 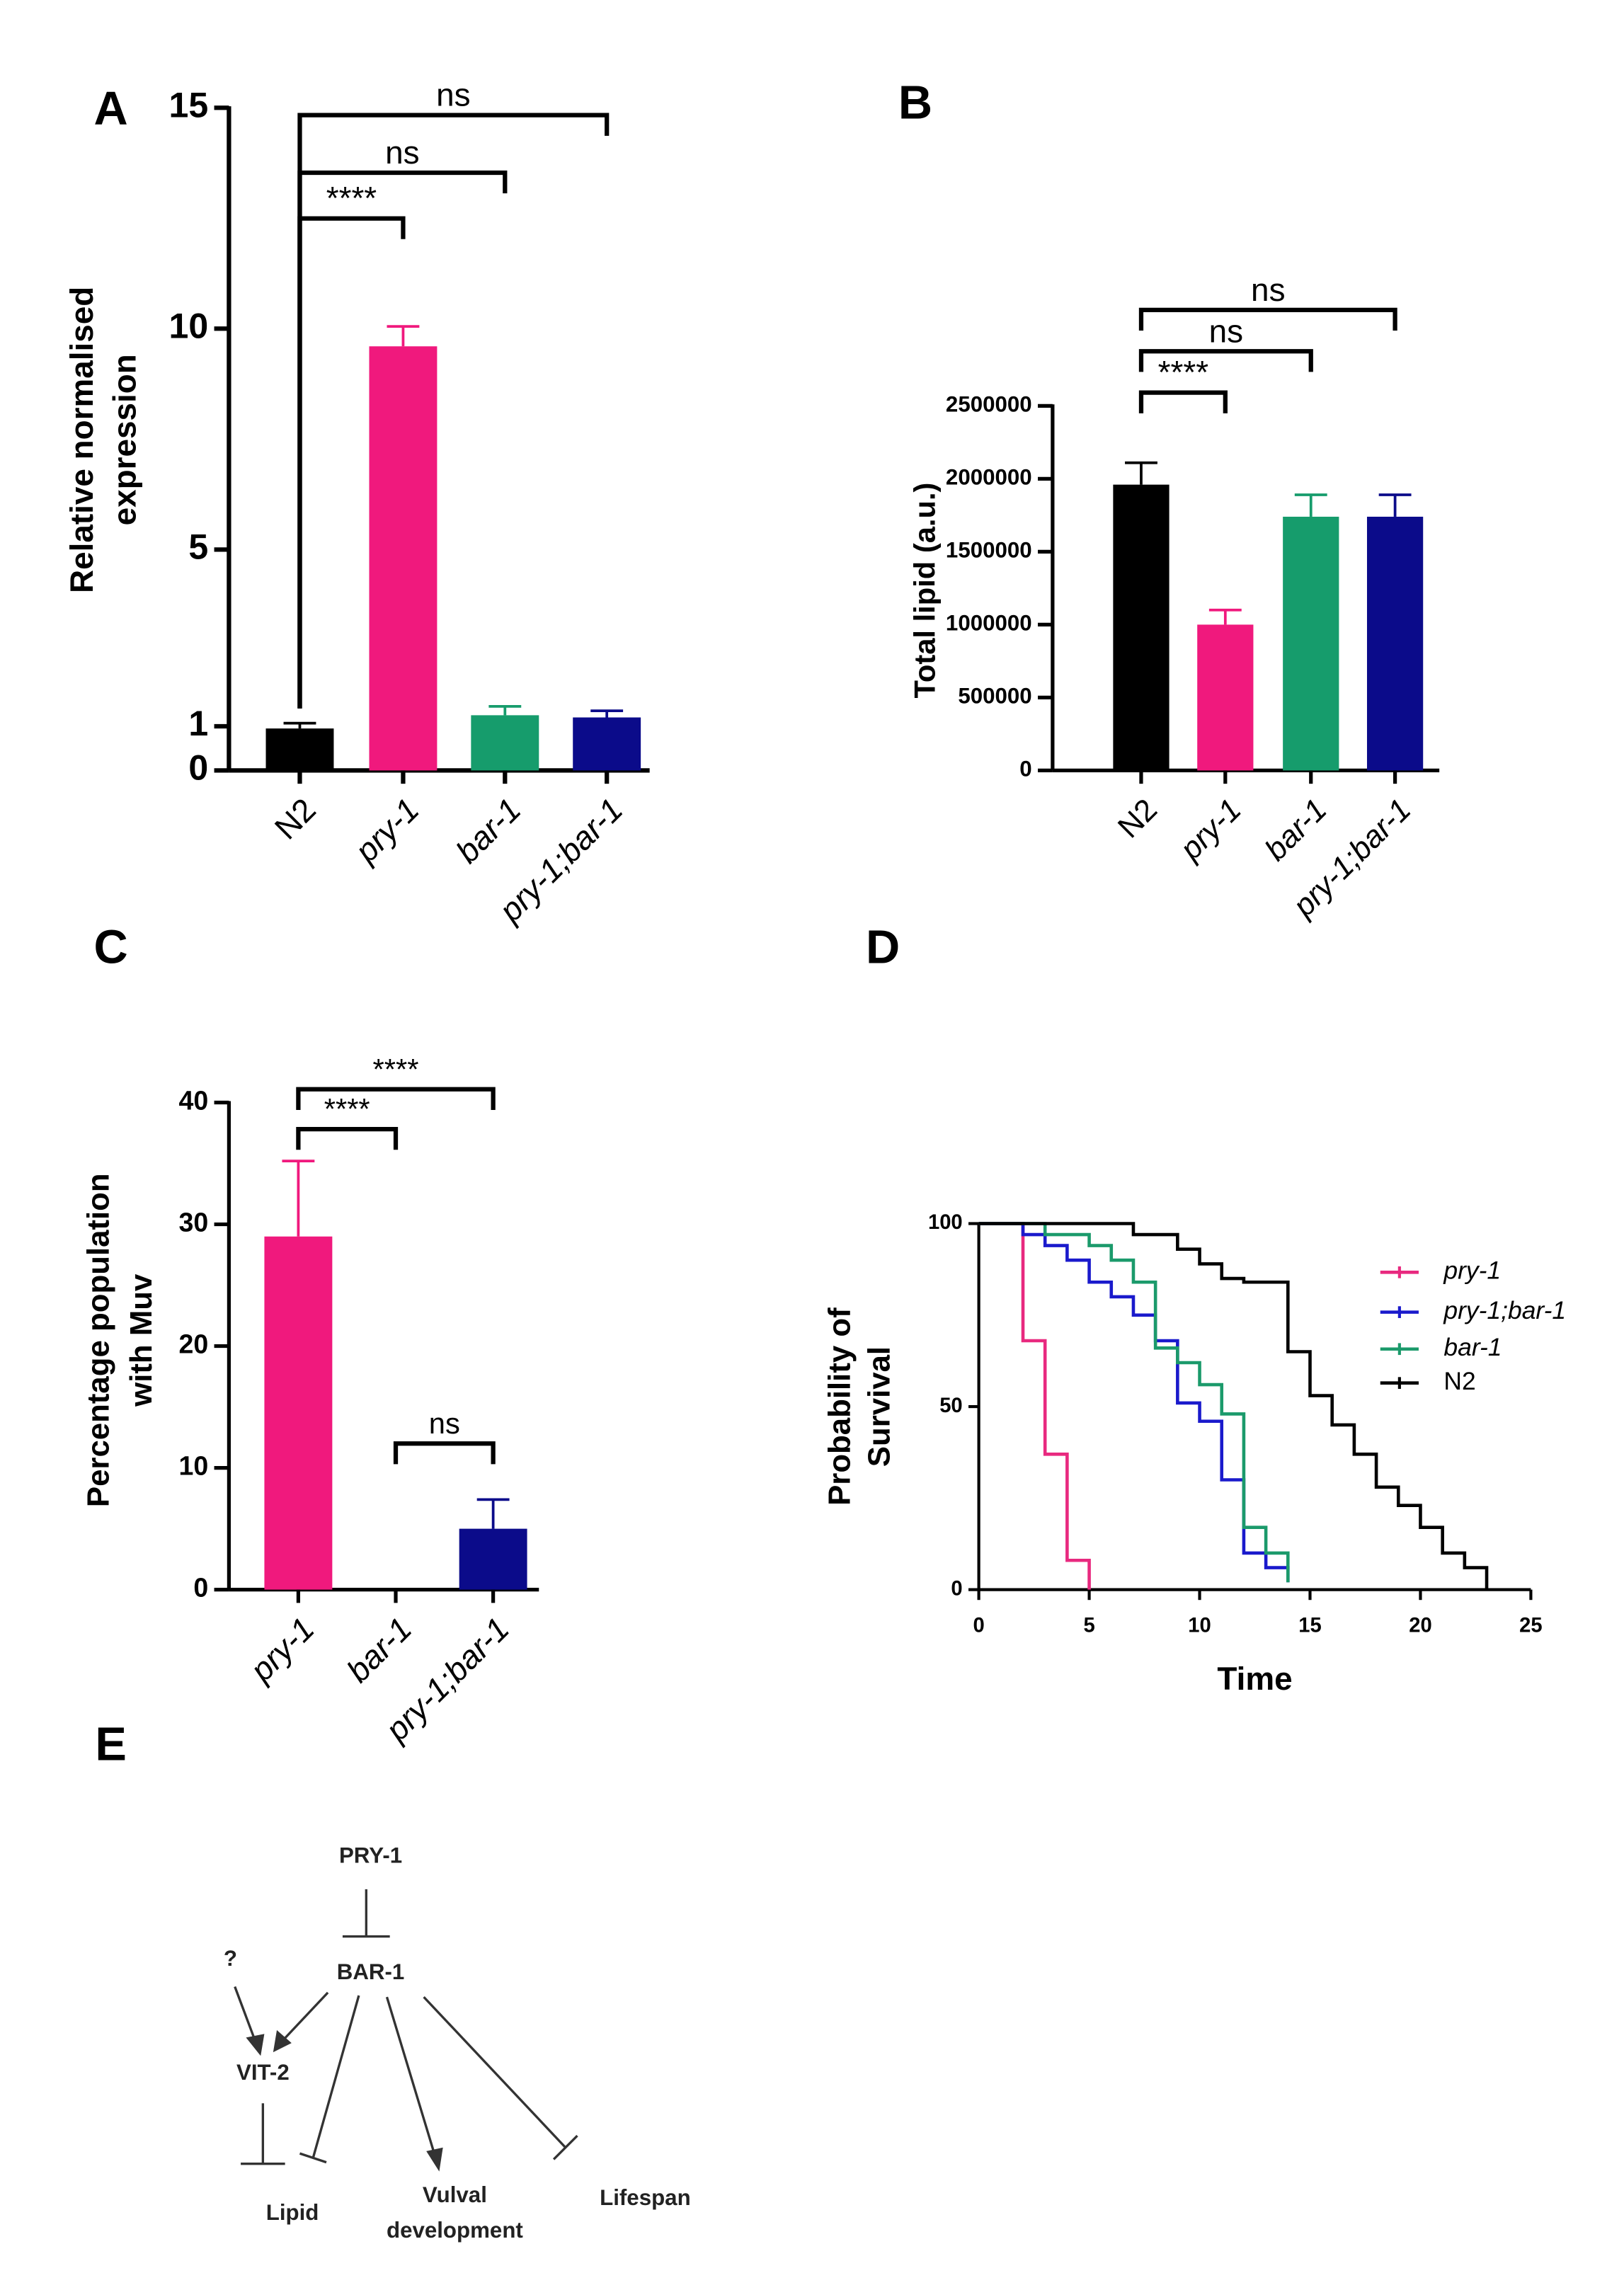 What do you see at coordinates (978, 1625) in the screenshot?
I see `x-tick-label: 0` at bounding box center [978, 1625].